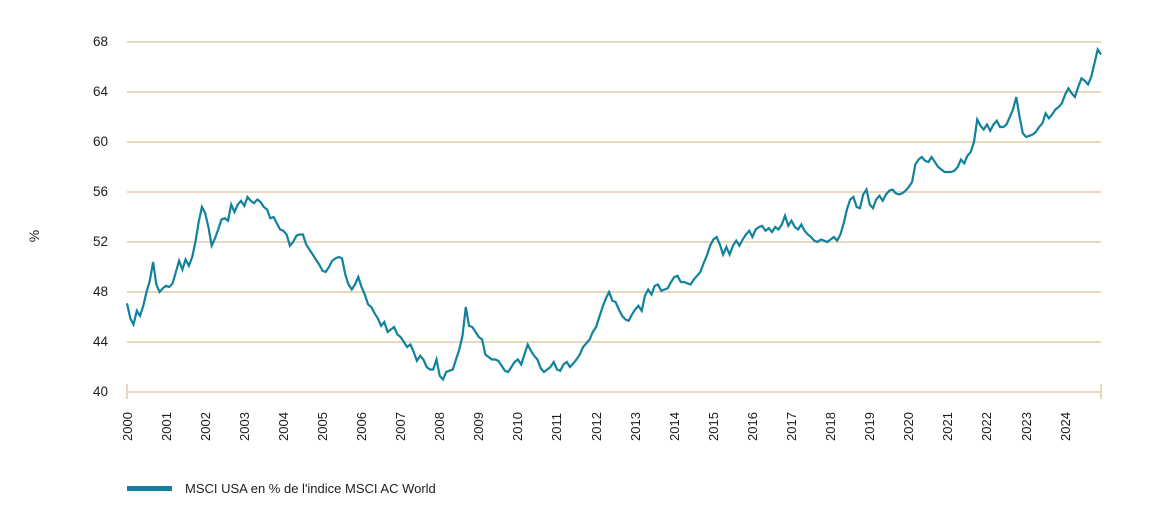 The height and width of the screenshot is (523, 1160). I want to click on x-axis-tick-label: 2015, so click(713, 426).